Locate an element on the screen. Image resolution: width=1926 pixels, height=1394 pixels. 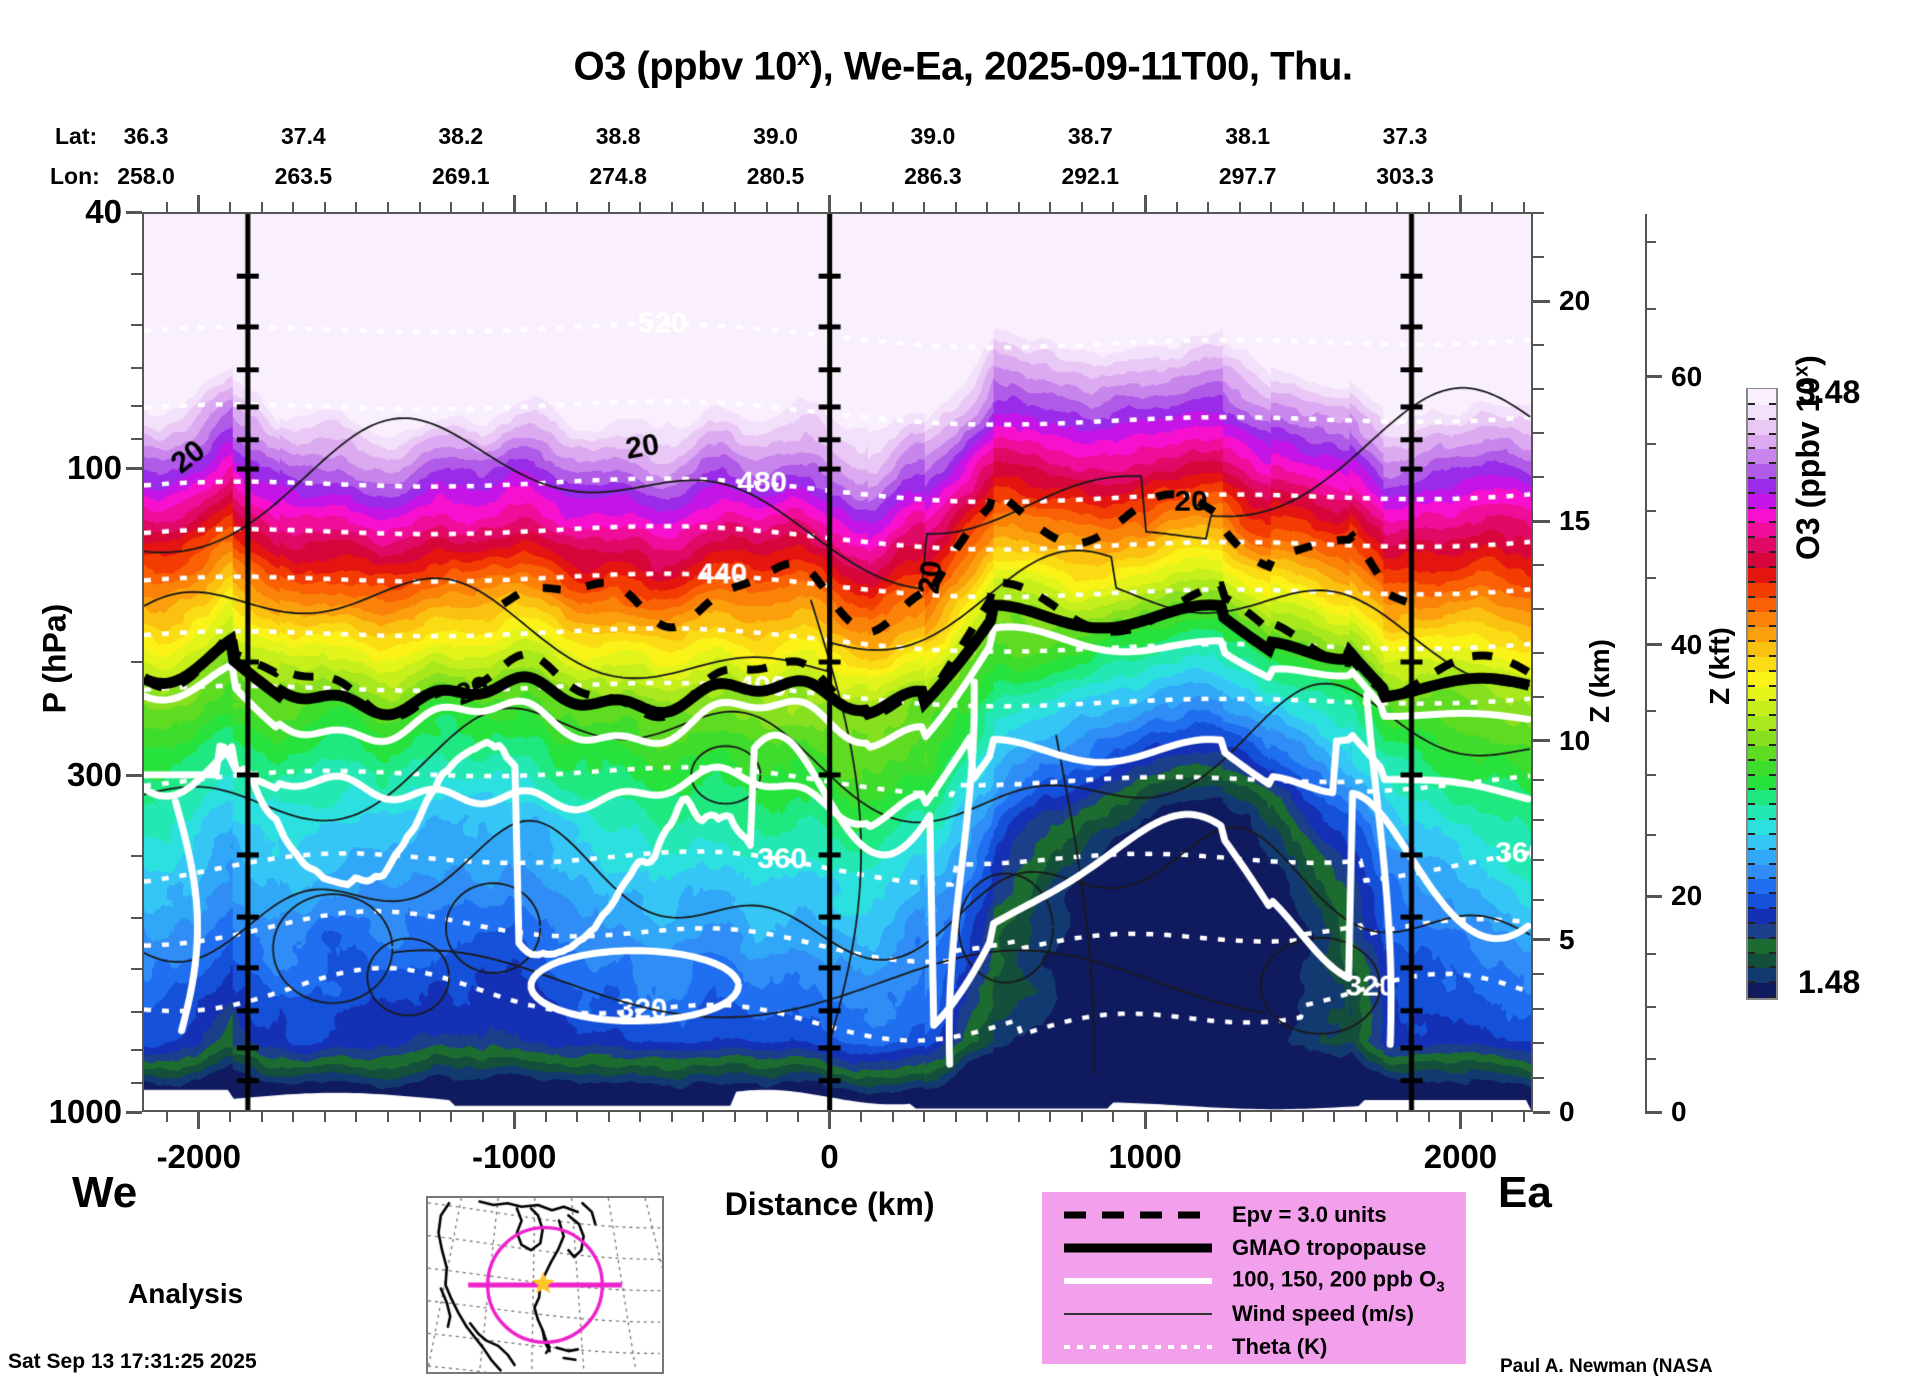
lat-row-label: Lat: is located at coordinates (76, 136).